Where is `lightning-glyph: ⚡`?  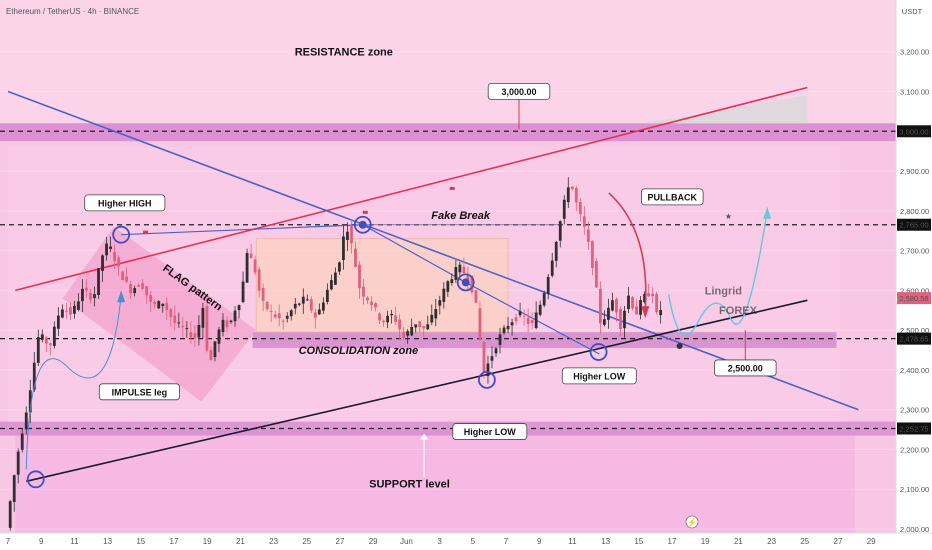
lightning-glyph: ⚡ is located at coordinates (692, 522).